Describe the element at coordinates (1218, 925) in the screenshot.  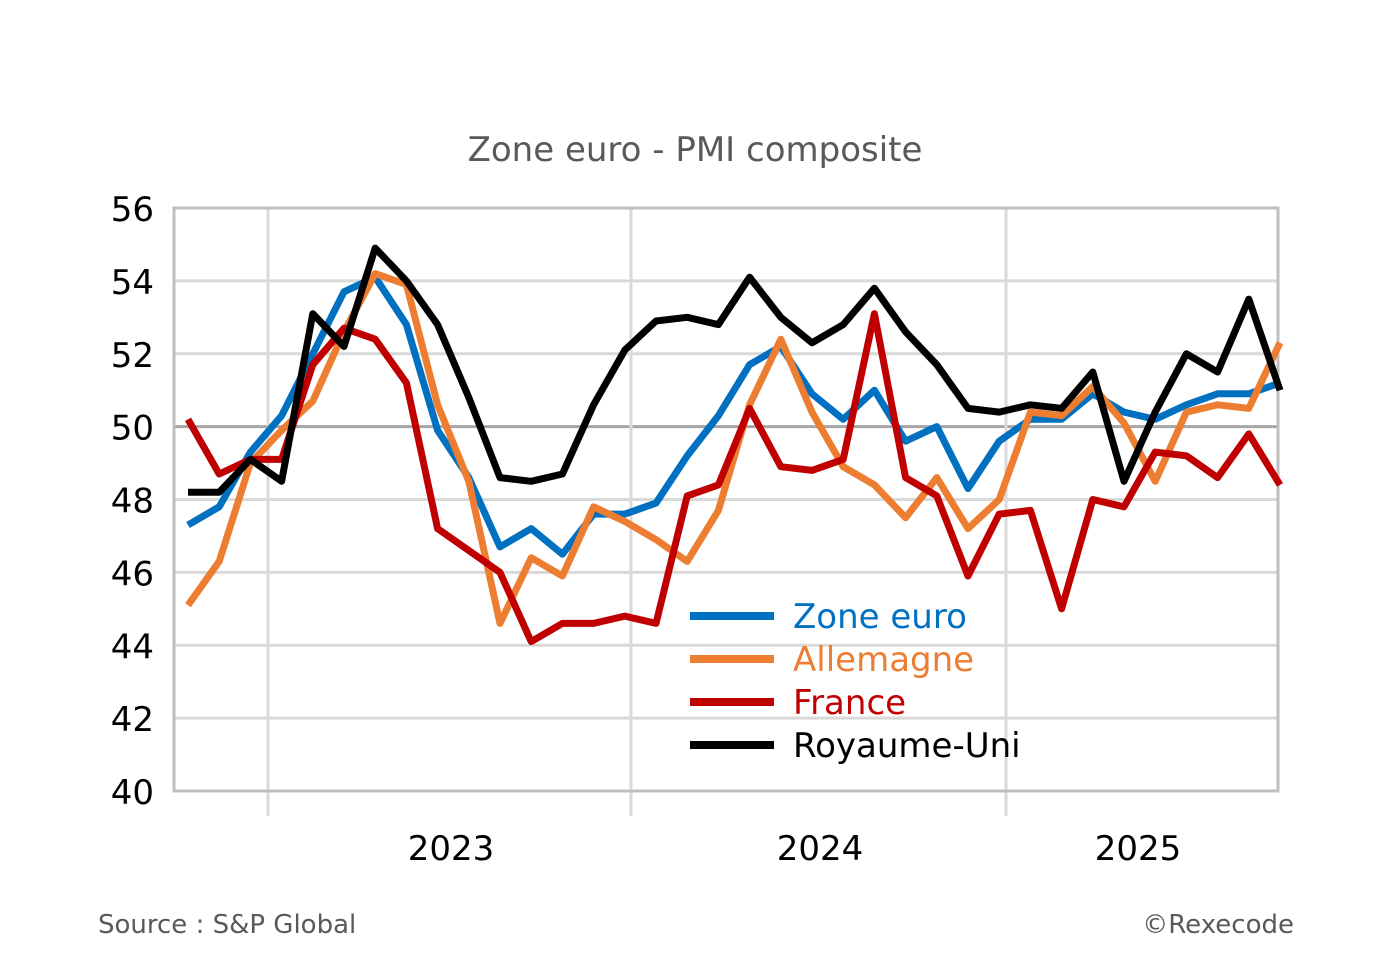
I see `copyright-note: ©Rexecode` at that location.